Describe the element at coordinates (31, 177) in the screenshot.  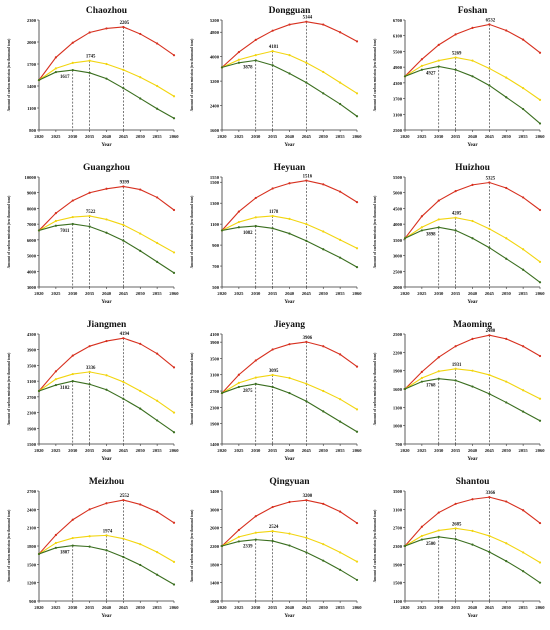
I see `y-tick-label: 10000` at that location.